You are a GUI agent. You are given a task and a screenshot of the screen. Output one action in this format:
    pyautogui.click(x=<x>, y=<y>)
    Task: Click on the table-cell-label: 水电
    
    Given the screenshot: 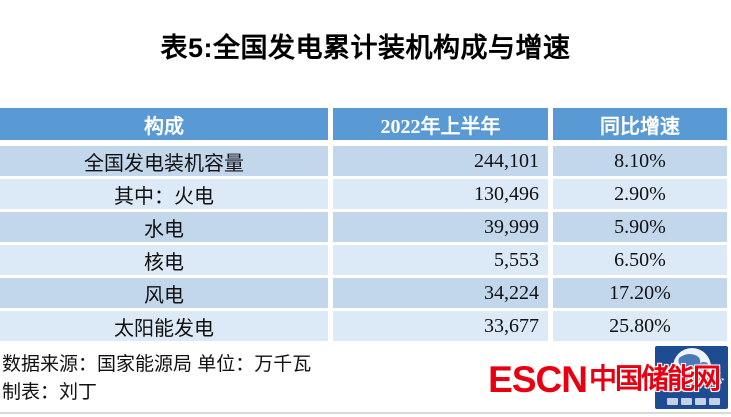 What is the action you would take?
    pyautogui.click(x=164, y=227)
    